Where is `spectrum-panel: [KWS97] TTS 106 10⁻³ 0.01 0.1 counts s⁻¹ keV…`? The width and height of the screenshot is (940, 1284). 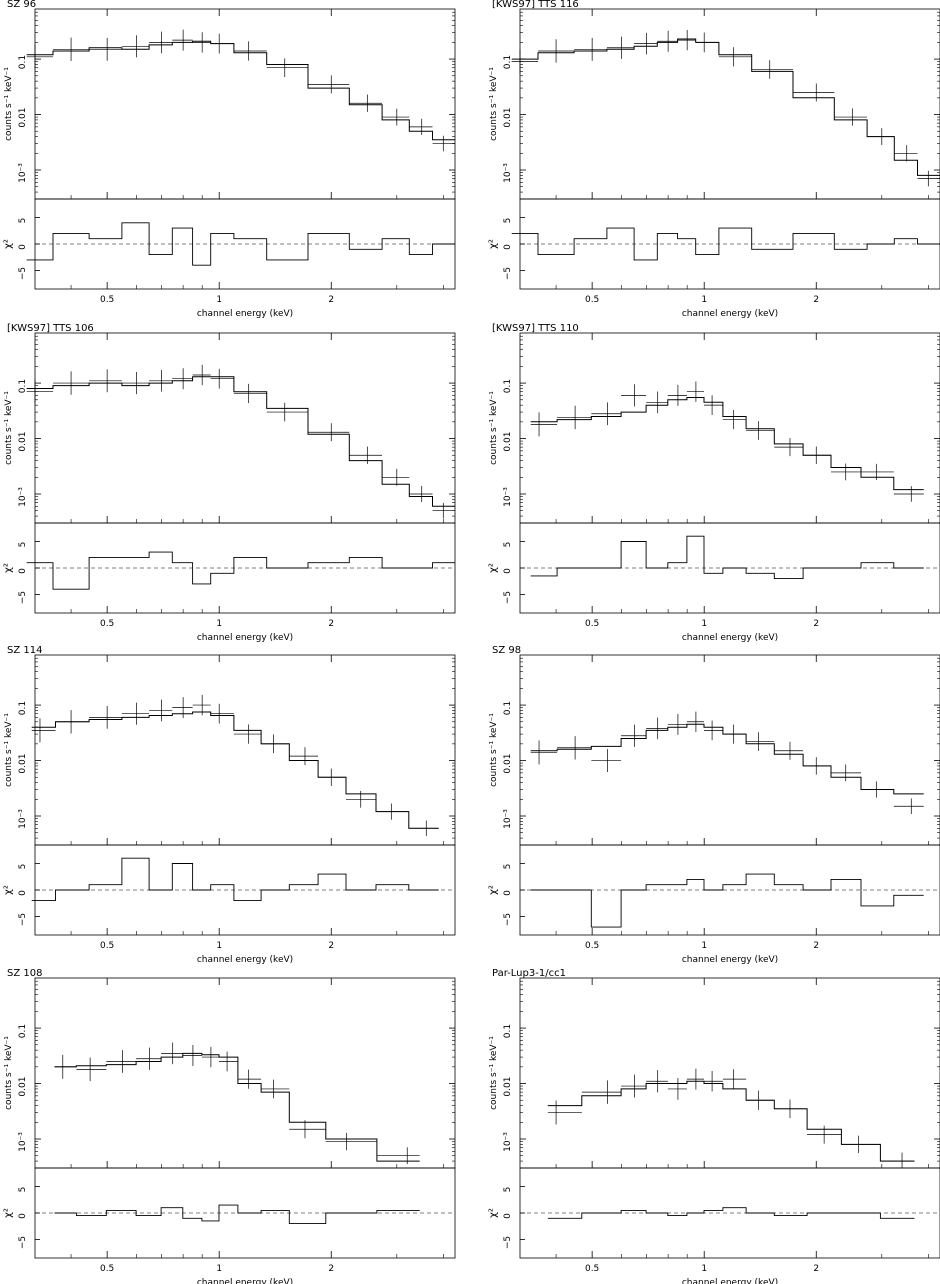
spectrum-panel: [KWS97] TTS 106 10⁻³ 0.01 0.1 counts s⁻¹ keV… is located at coordinates (229, 483).